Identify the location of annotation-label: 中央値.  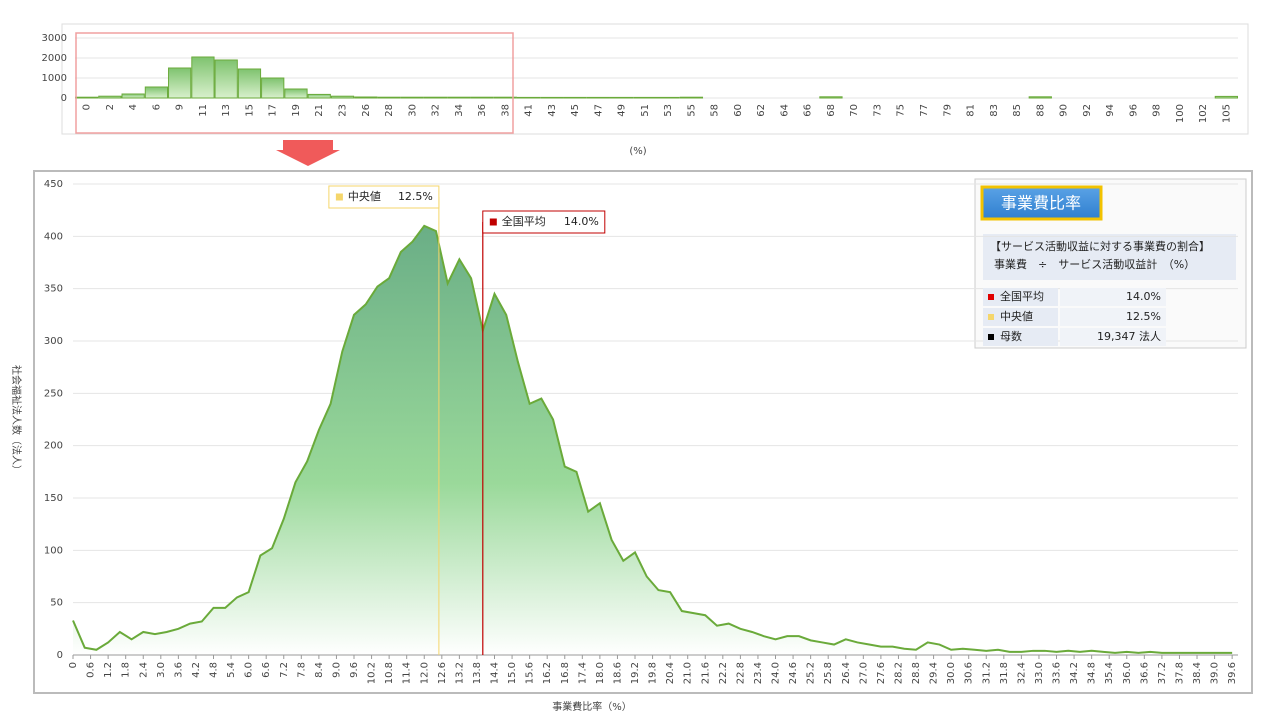
(364, 196).